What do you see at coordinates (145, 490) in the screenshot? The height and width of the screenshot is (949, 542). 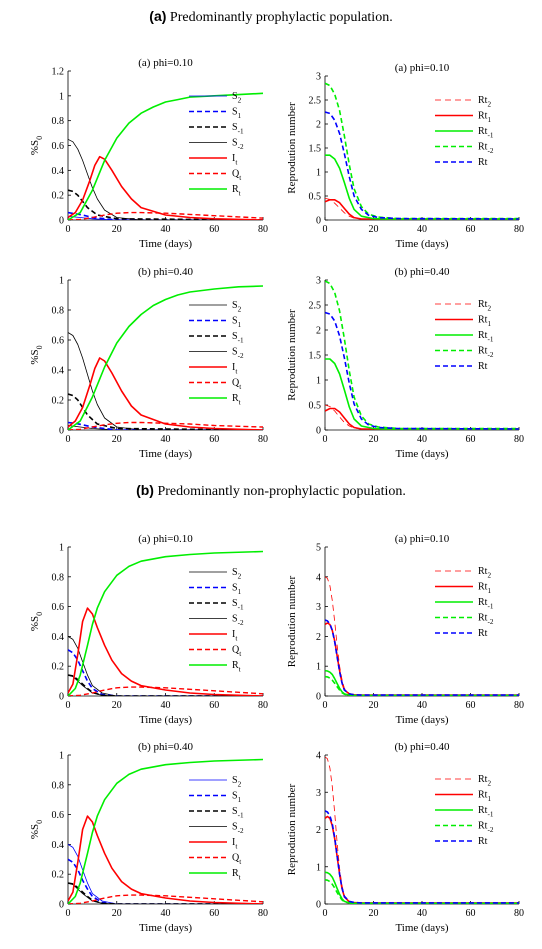 I see `section-letter: (b)` at bounding box center [145, 490].